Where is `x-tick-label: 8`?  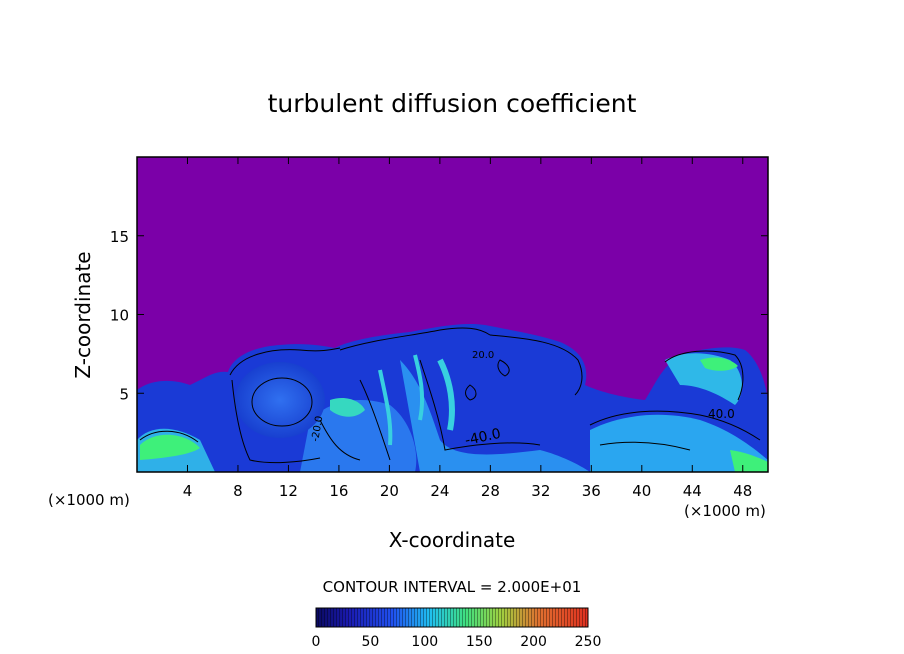
x-tick-label: 8 is located at coordinates (238, 491).